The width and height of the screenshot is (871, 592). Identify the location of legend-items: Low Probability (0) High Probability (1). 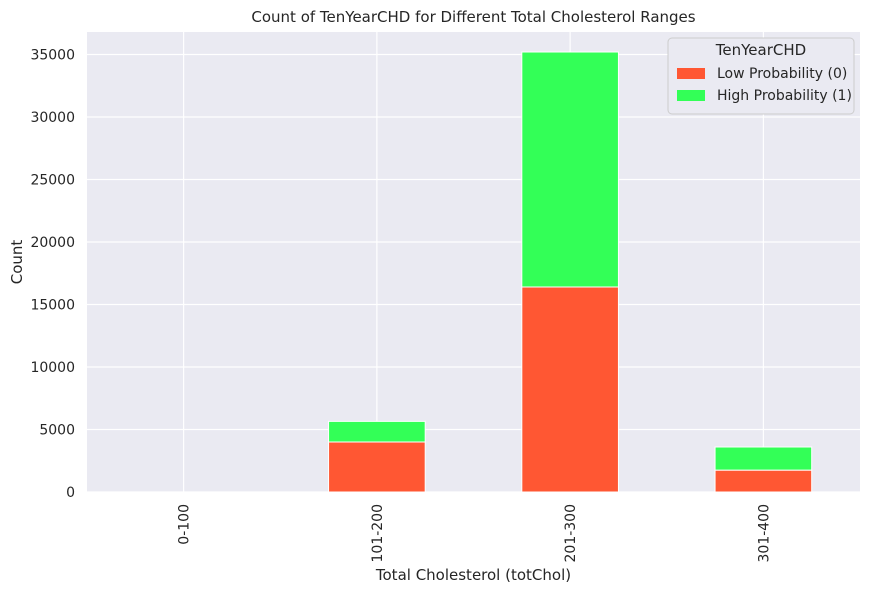
(764, 85).